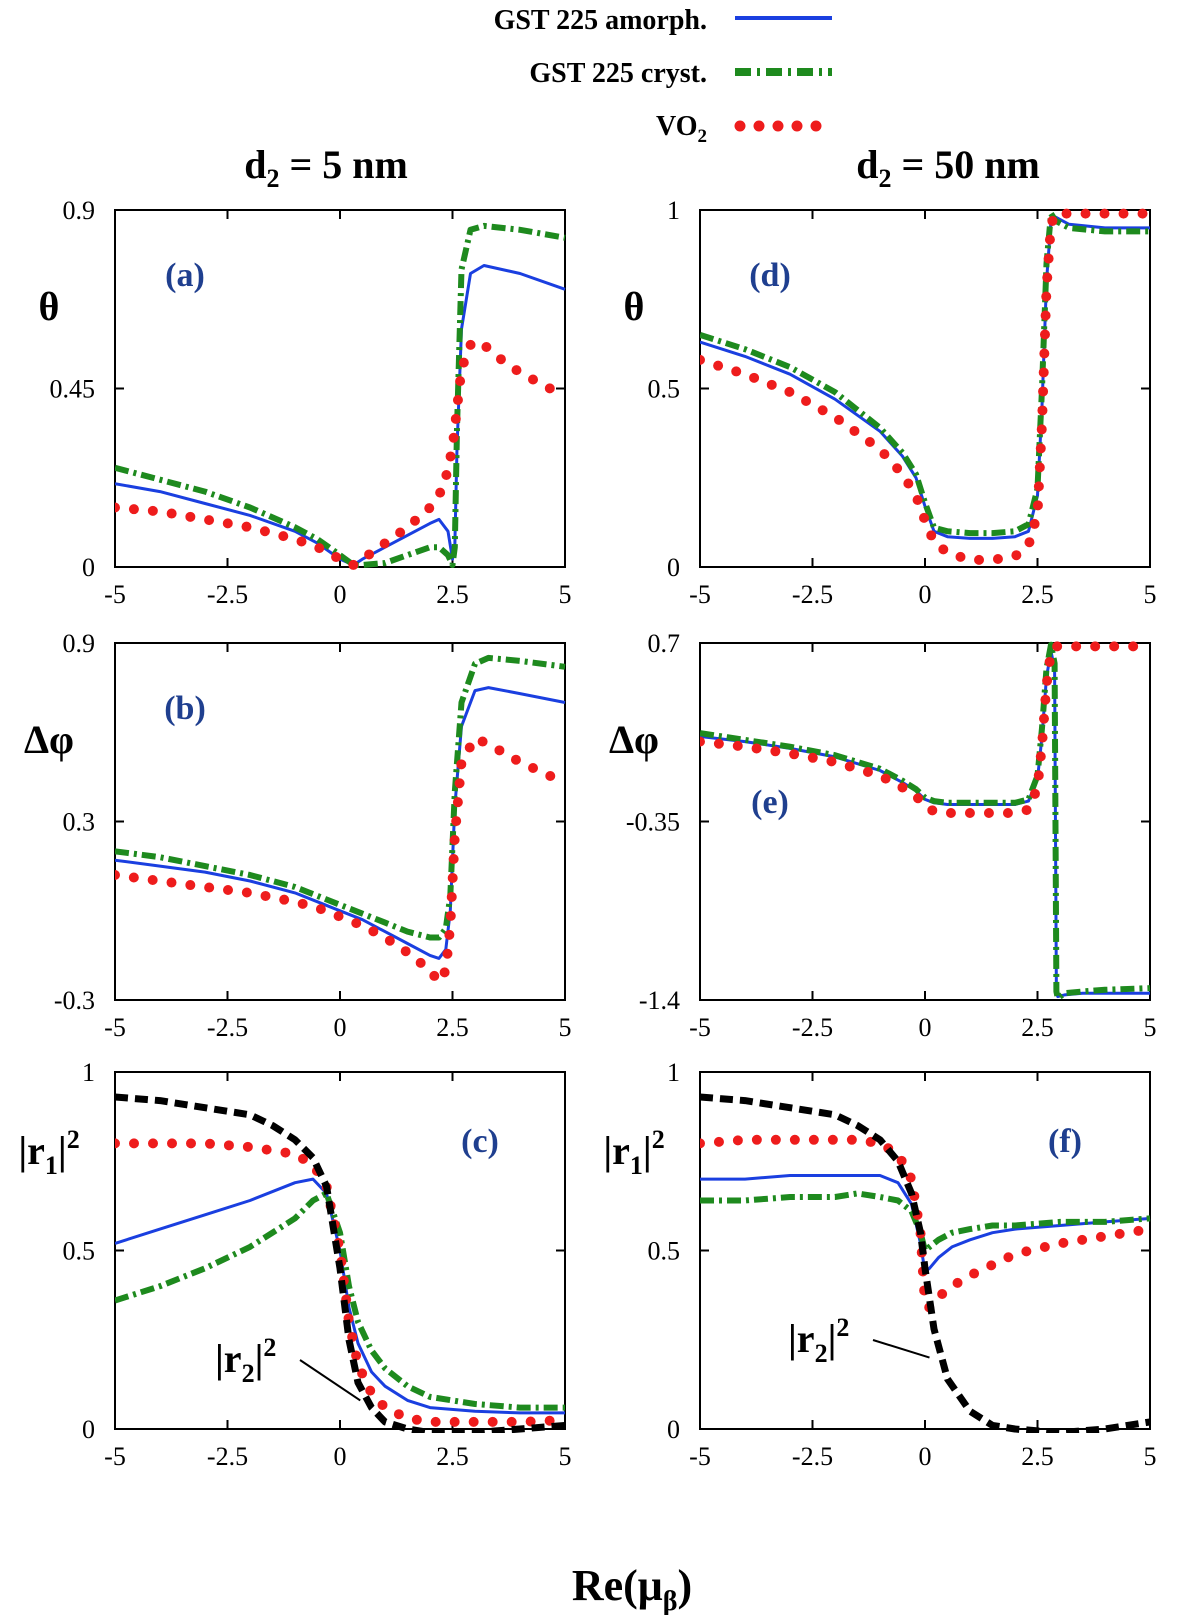 The image size is (1200, 1615). What do you see at coordinates (703, 136) in the screenshot?
I see `legend-vo2-sub: 2` at bounding box center [703, 136].